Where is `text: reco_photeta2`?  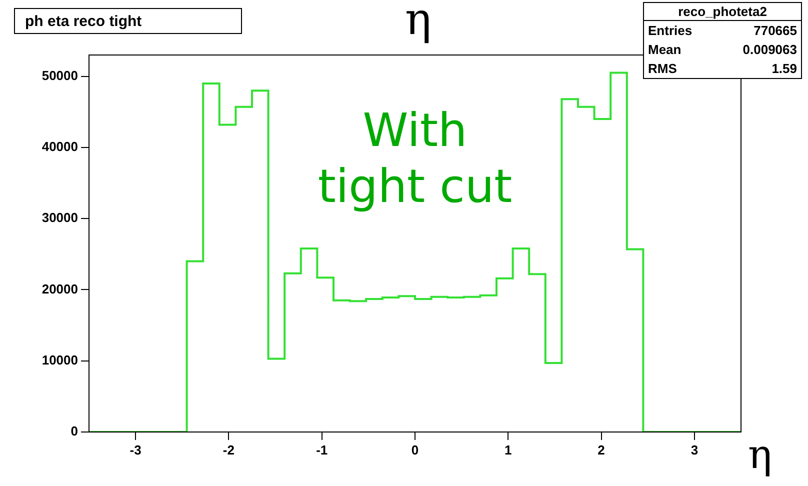
text: reco_photeta2 is located at coordinates (722, 12).